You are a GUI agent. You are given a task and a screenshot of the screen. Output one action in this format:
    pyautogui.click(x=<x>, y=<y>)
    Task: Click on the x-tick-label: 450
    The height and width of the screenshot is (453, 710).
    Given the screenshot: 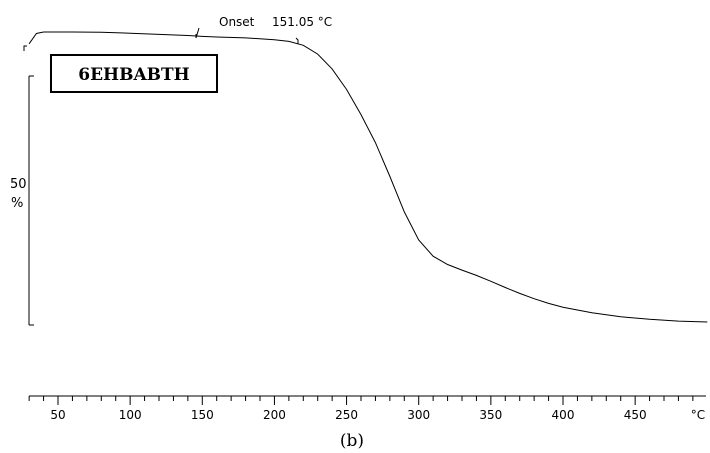 What is the action you would take?
    pyautogui.click(x=635, y=415)
    